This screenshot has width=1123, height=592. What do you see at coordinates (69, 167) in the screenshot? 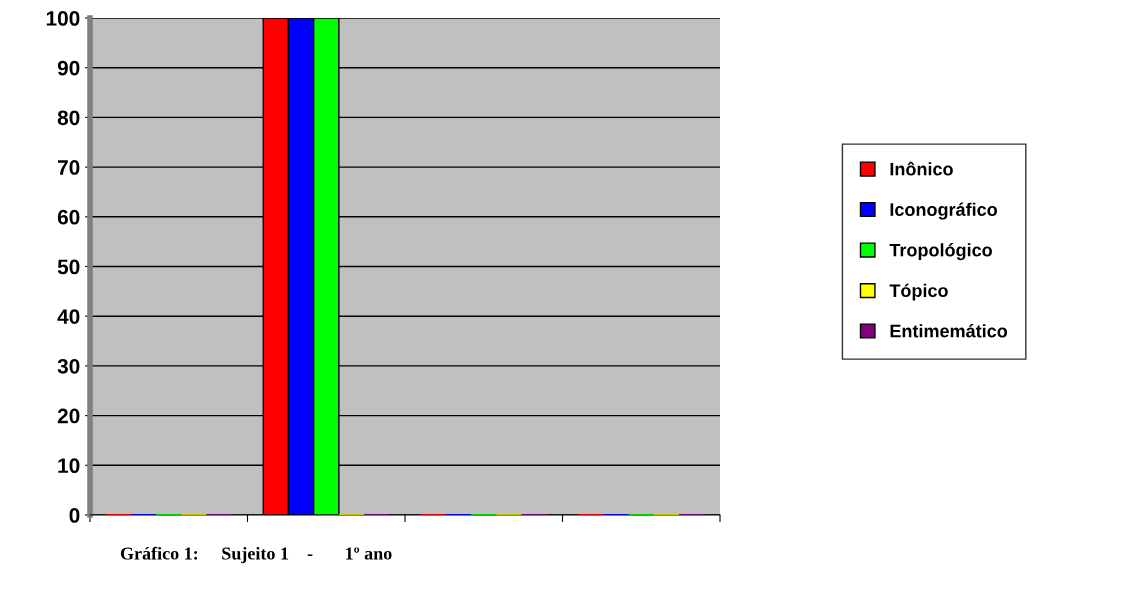
I see `y-tick-label: 70` at bounding box center [69, 167].